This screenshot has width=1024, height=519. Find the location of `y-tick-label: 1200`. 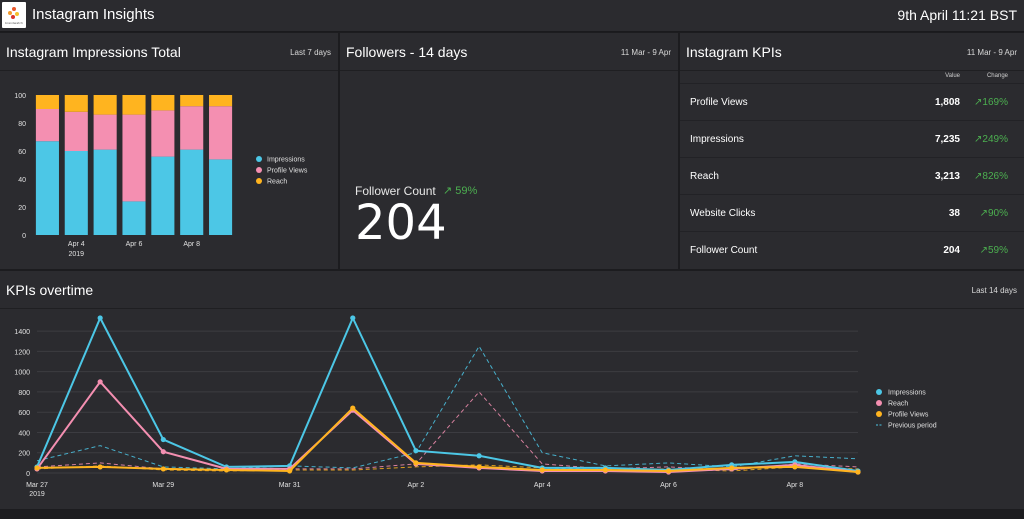

y-tick-label: 1200 is located at coordinates (22, 352).